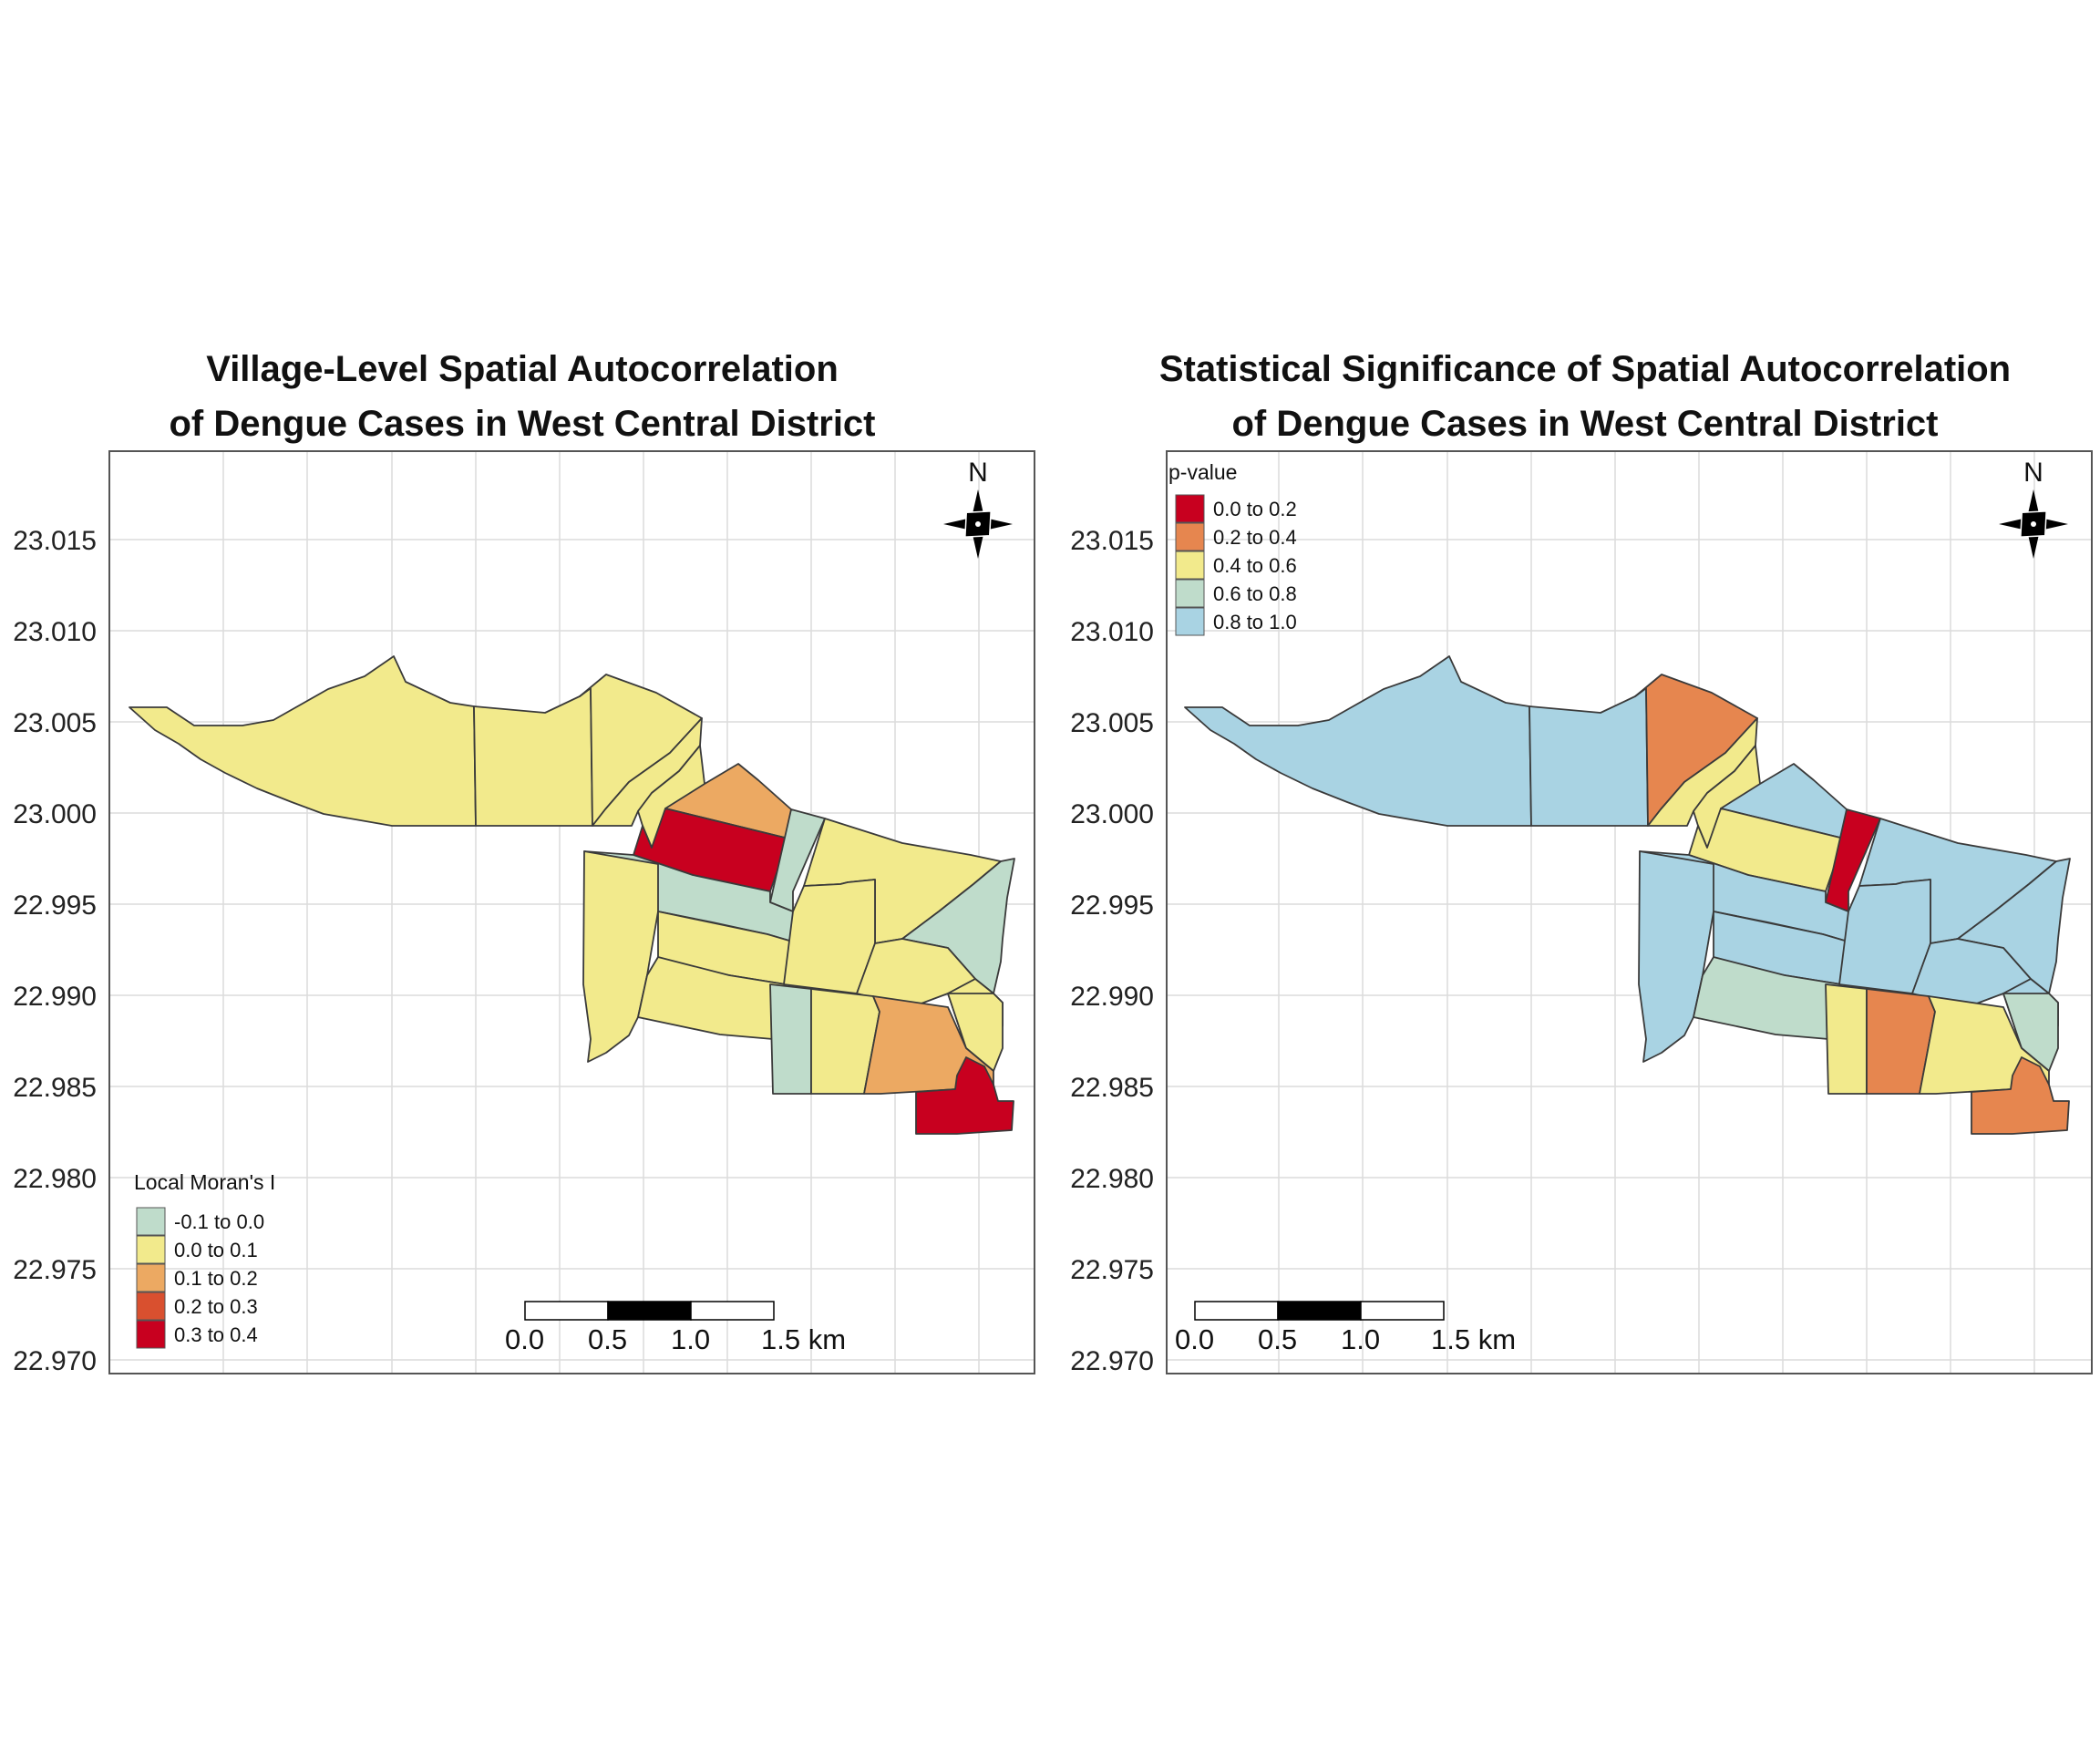 The height and width of the screenshot is (1750, 2100). What do you see at coordinates (216, 1306) in the screenshot?
I see `legend-label: 0.2 to 0.3` at bounding box center [216, 1306].